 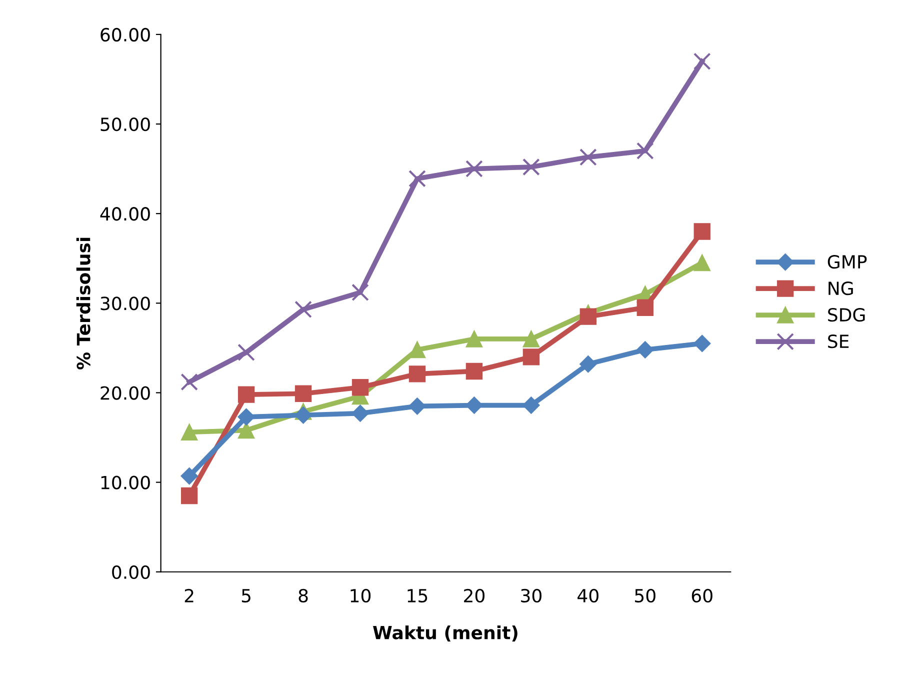 I want to click on y-tick-label: 10.00, so click(x=125, y=483).